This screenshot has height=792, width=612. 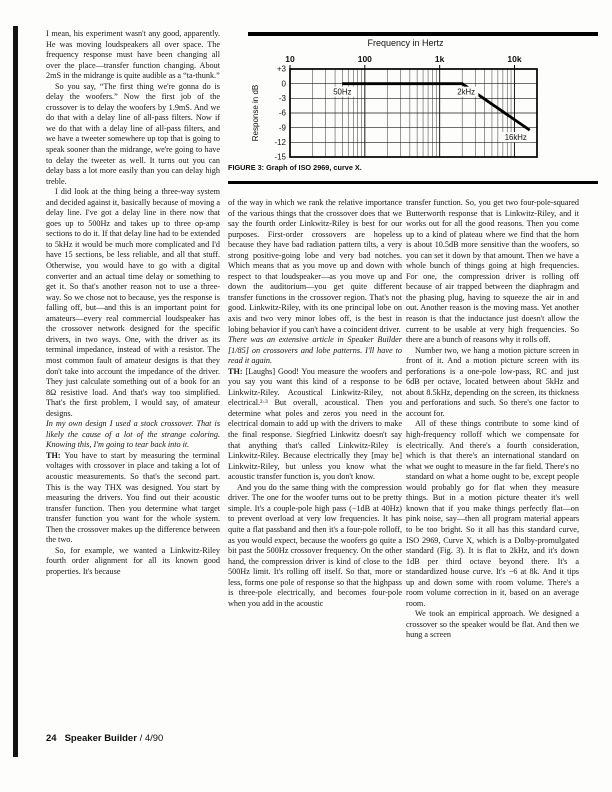 I want to click on page-edge-artifact, so click(x=15, y=391).